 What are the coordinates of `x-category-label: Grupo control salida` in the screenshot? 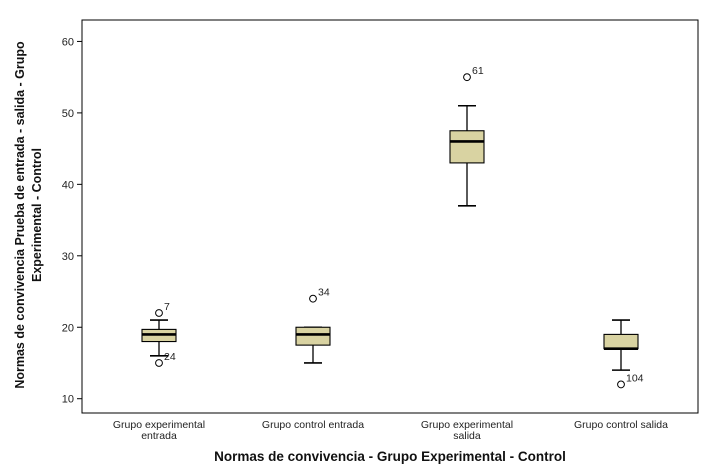 It's located at (621, 425).